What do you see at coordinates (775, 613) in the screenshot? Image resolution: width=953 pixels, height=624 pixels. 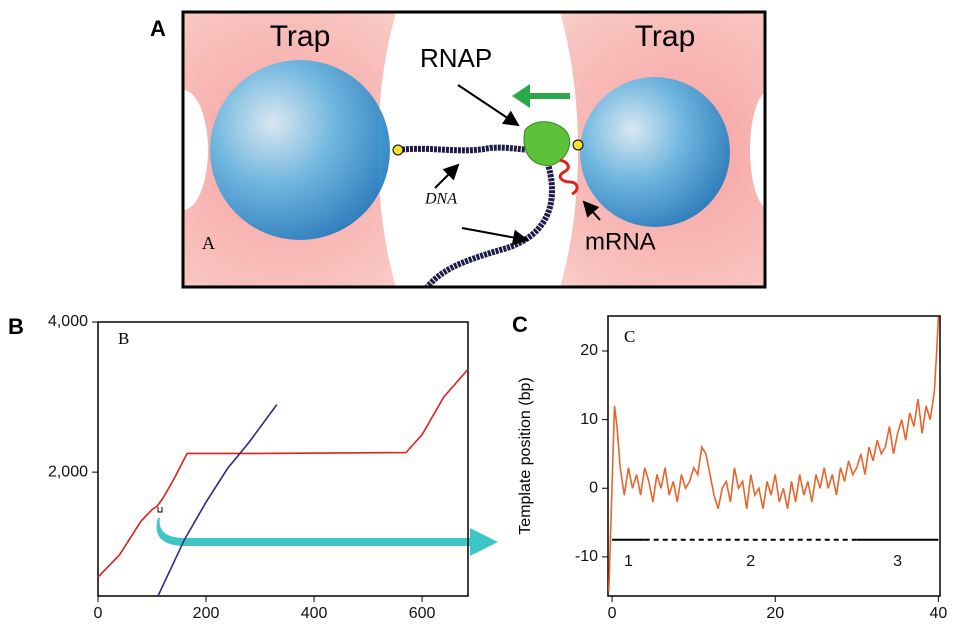 I see `x-tick-label: 20` at bounding box center [775, 613].